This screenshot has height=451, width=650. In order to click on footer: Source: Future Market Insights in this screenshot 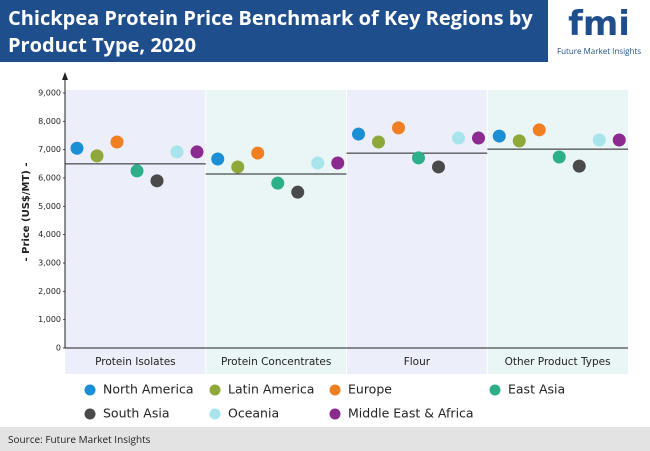, I will do `click(325, 439)`.